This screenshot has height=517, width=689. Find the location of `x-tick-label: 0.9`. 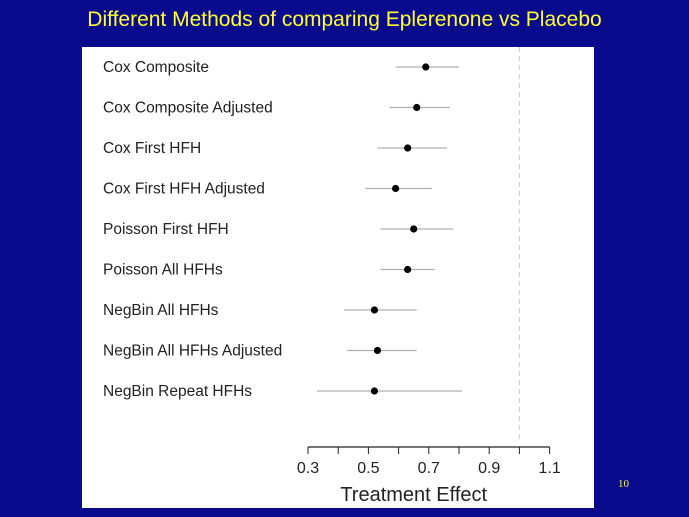

x-tick-label: 0.9 is located at coordinates (489, 468).